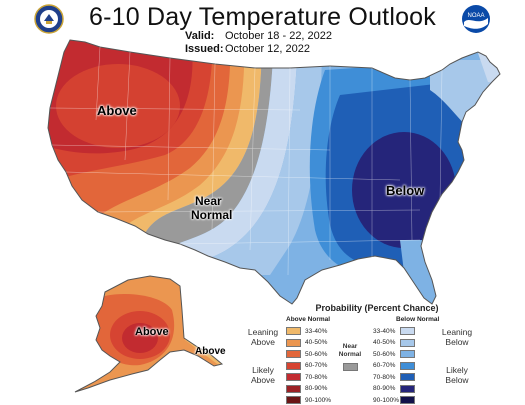  Describe the element at coordinates (204, 49) in the screenshot. I see `issued-label: Issued:` at that location.